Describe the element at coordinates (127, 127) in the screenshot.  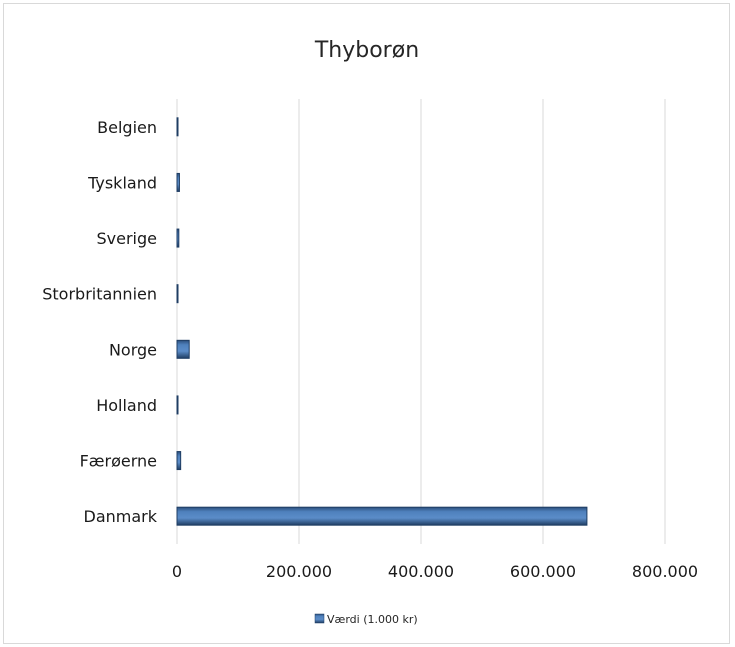
I see `category-label: Belgien` at that location.